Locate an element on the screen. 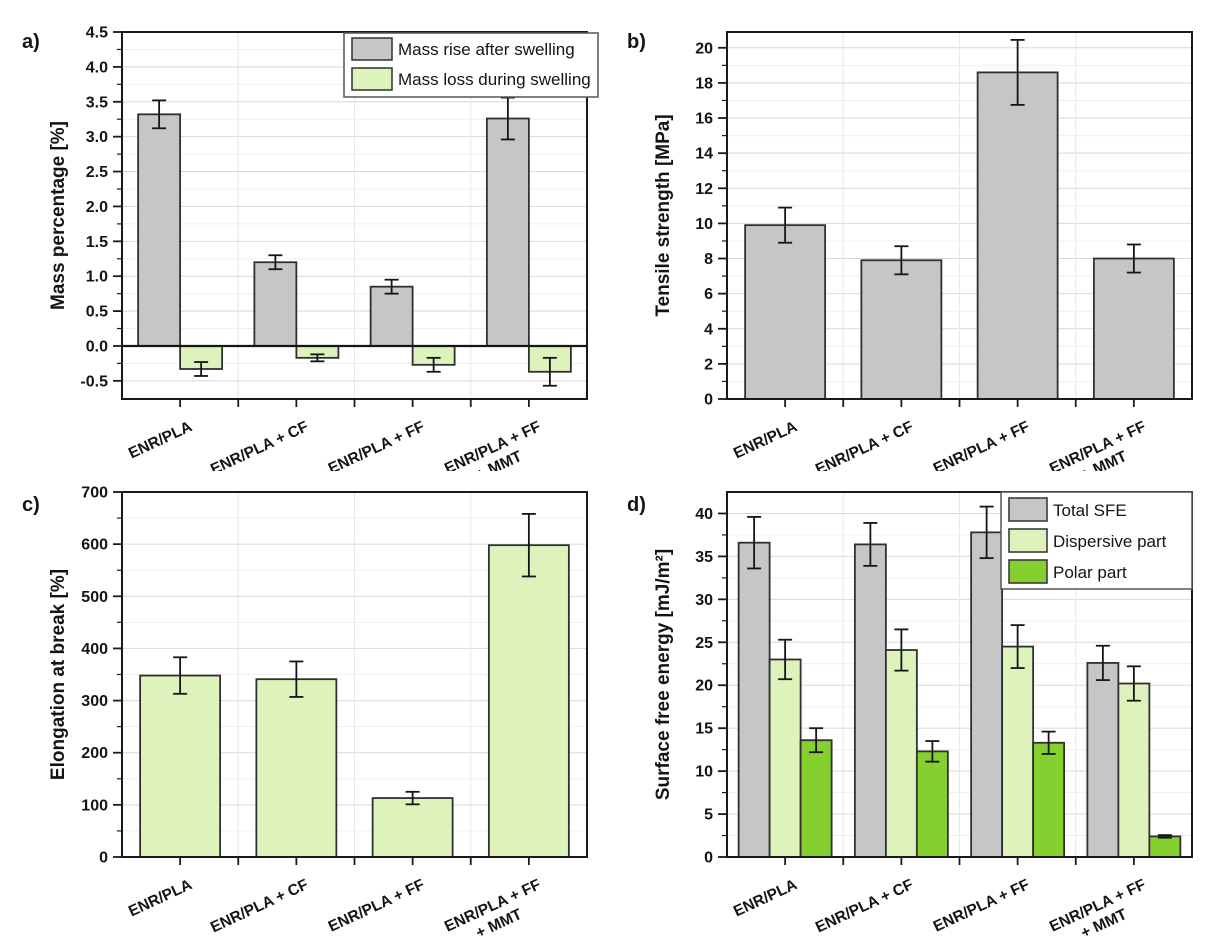  bar-s1-c3 is located at coordinates (1134, 770).